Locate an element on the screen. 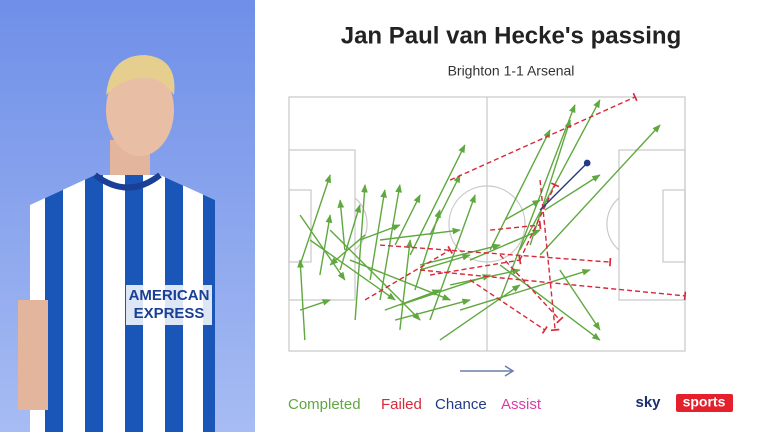 The height and width of the screenshot is (432, 768). legend-entry: Completed is located at coordinates (324, 404).